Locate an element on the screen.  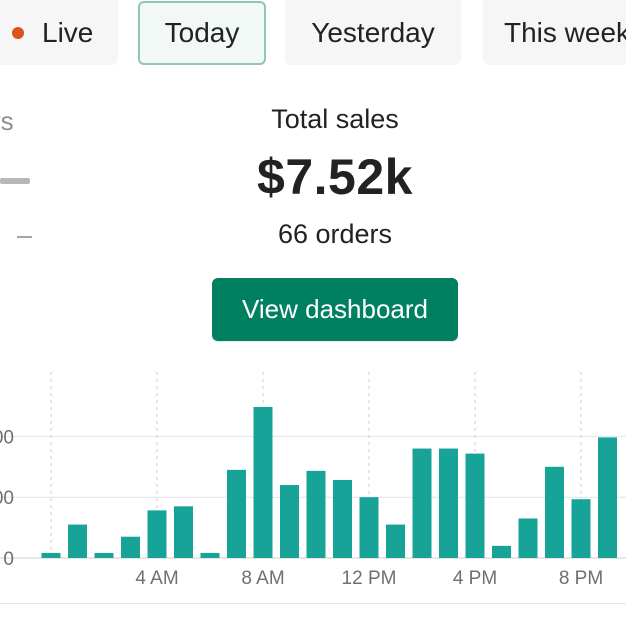
tab-today: Today is located at coordinates (202, 33).